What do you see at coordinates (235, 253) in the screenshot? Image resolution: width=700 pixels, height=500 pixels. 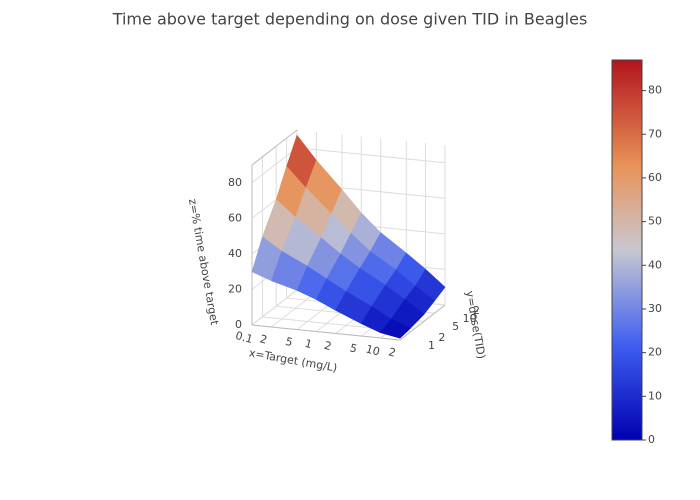 I see `z-tick-label: 40` at bounding box center [235, 253].